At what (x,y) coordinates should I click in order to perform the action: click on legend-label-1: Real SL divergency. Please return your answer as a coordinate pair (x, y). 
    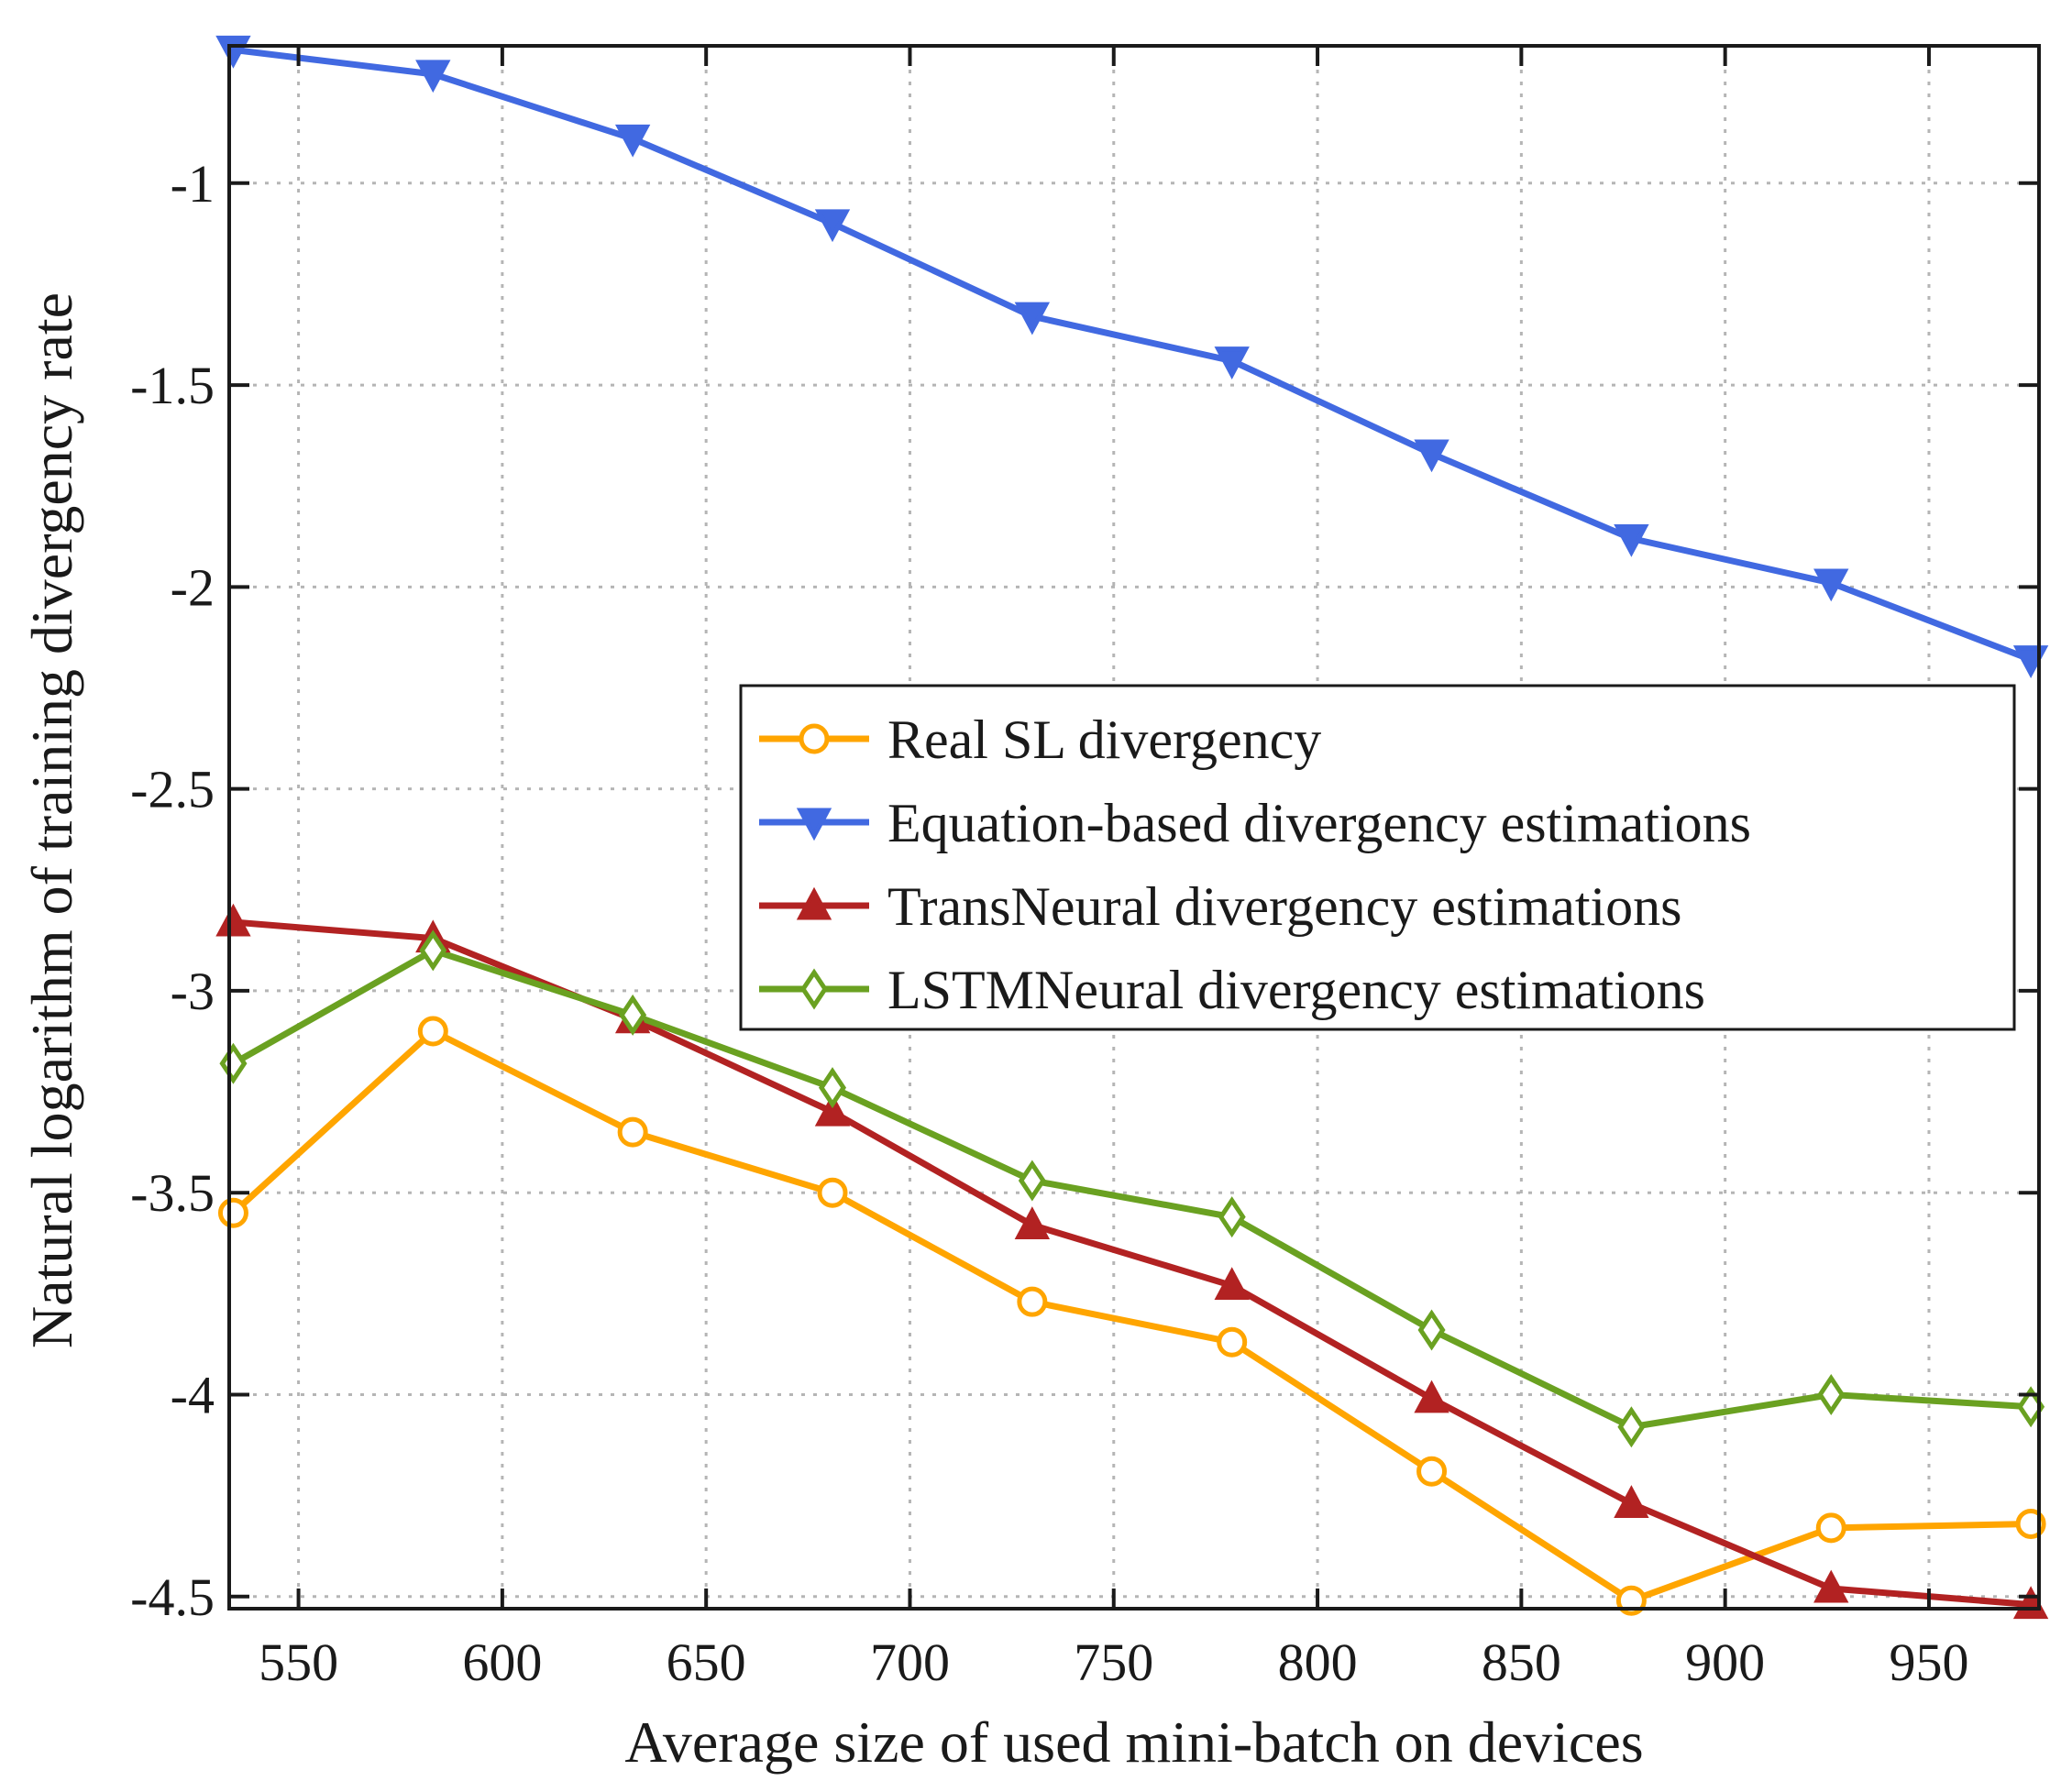
    Looking at the image, I should click on (1104, 739).